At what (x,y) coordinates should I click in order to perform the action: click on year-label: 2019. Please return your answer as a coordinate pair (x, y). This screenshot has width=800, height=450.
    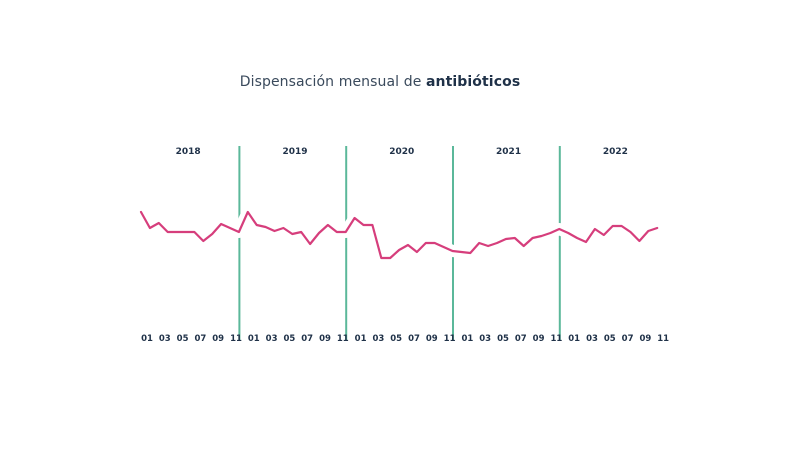
    Looking at the image, I should click on (294, 152).